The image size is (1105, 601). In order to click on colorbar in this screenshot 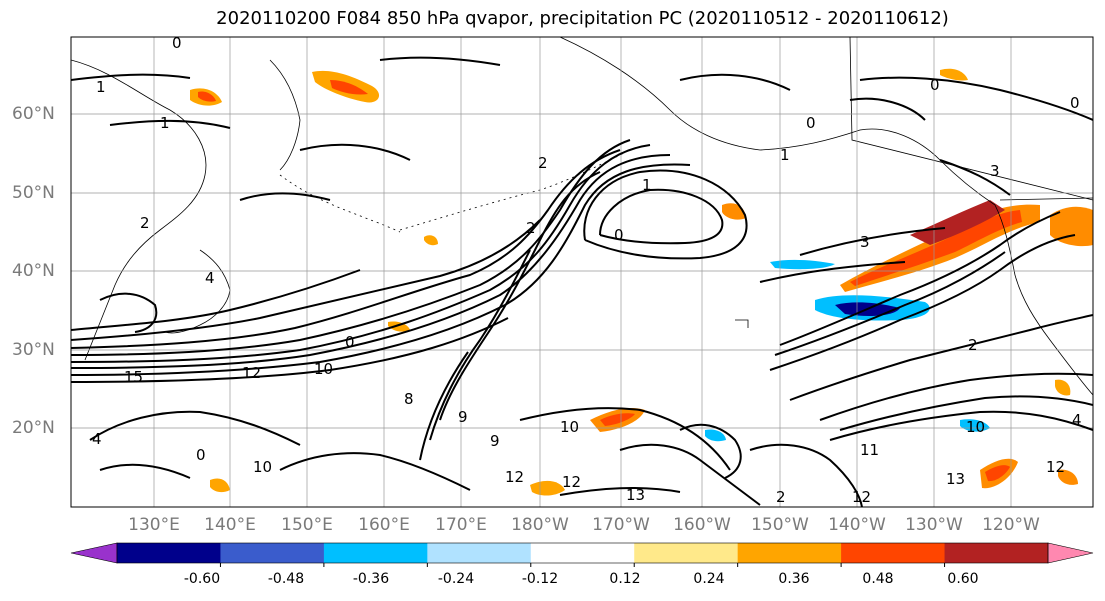, I will do `click(582, 554)`.